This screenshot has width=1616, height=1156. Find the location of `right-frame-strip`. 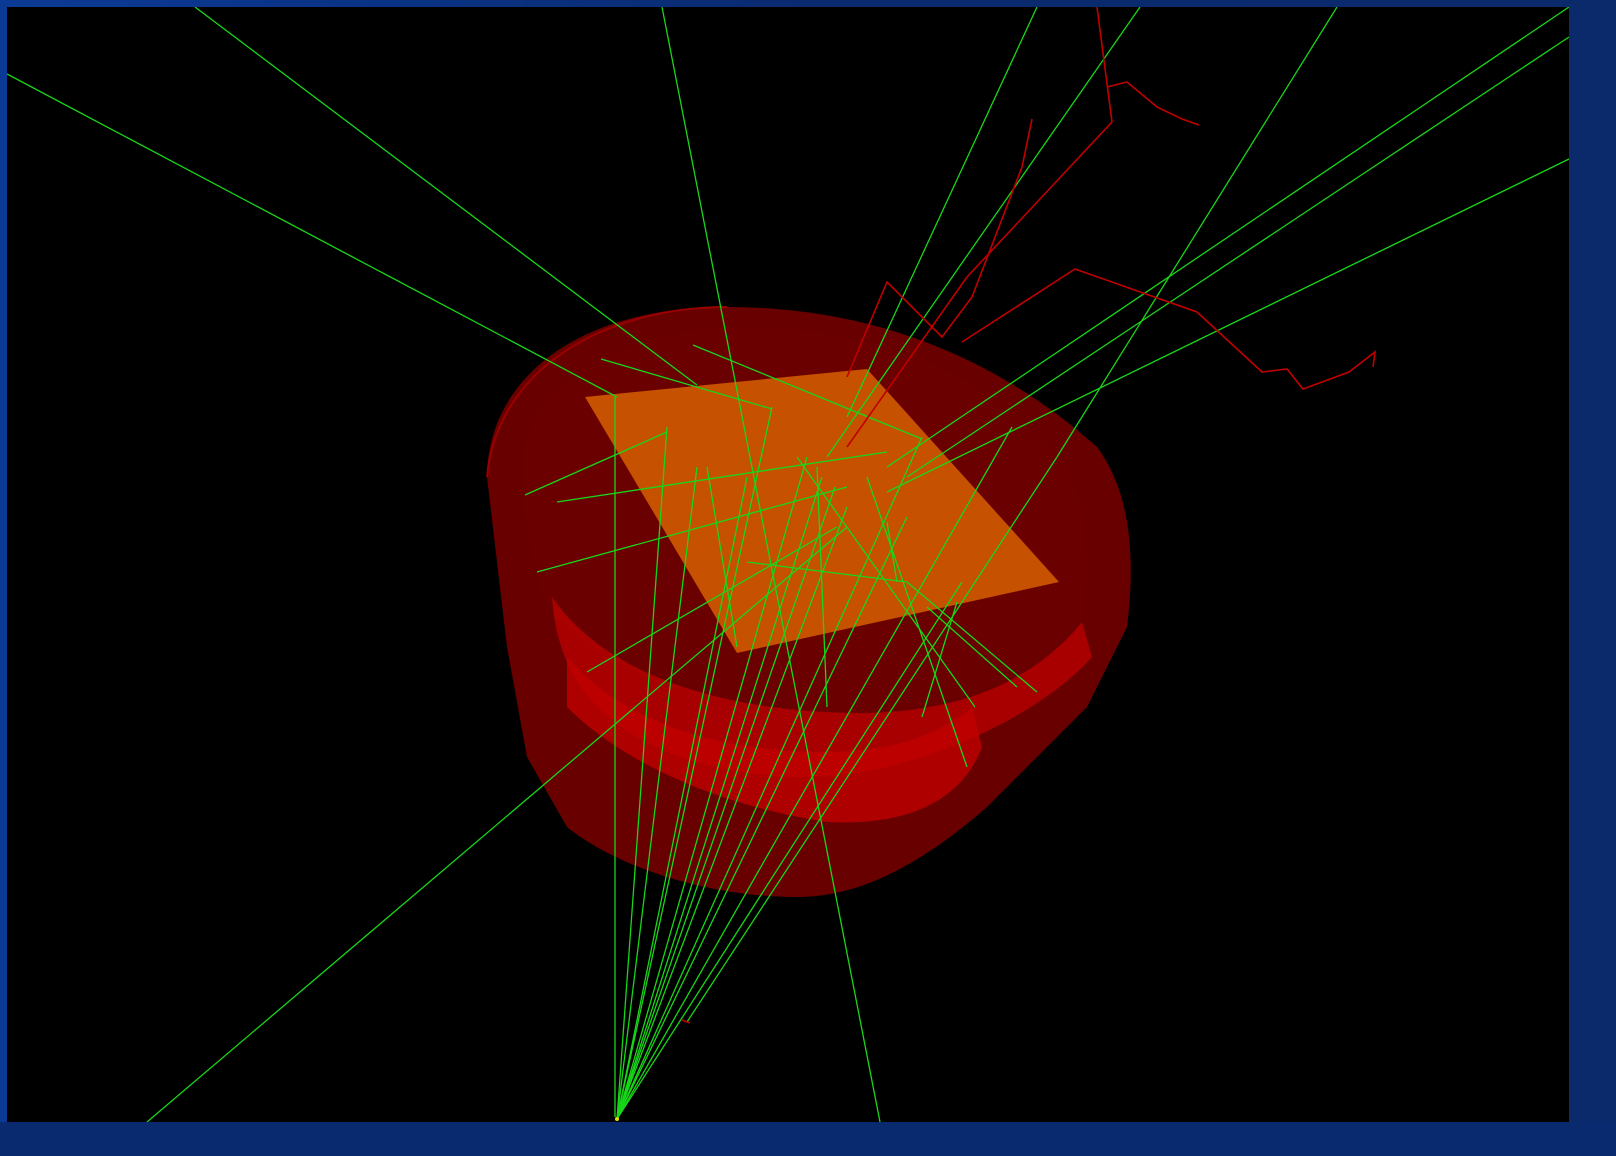

right-frame-strip is located at coordinates (1592, 561).